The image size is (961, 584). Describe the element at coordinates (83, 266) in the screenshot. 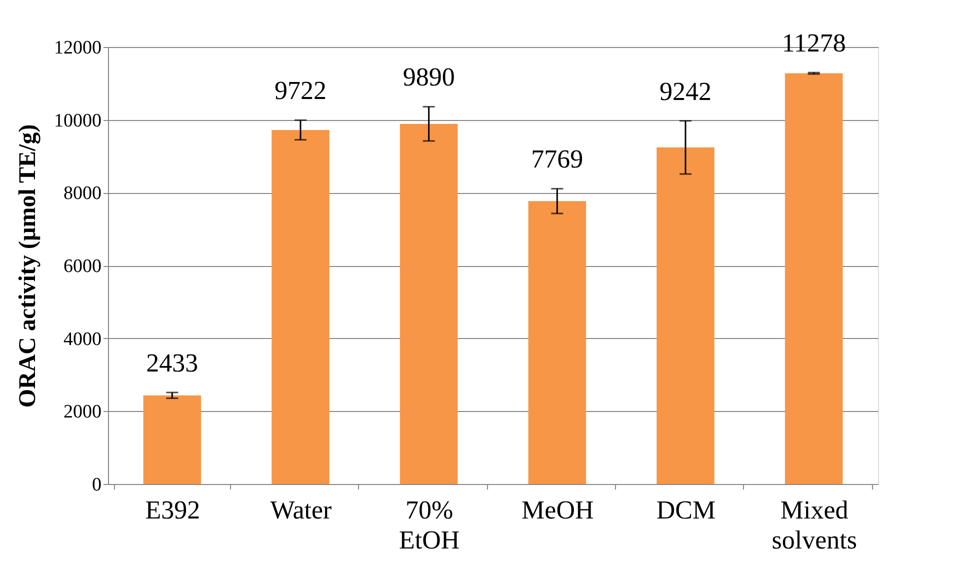

I see `y-tick-label: 6000` at that location.